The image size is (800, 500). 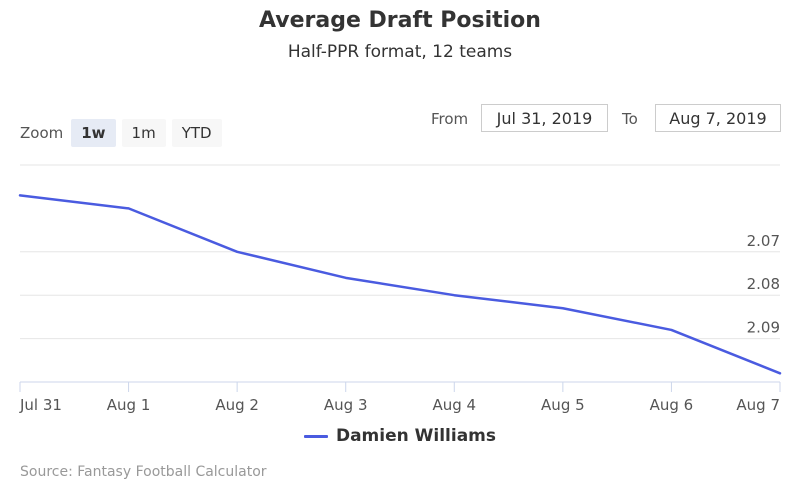 What do you see at coordinates (758, 405) in the screenshot?
I see `x-tick-label: Aug 7` at bounding box center [758, 405].